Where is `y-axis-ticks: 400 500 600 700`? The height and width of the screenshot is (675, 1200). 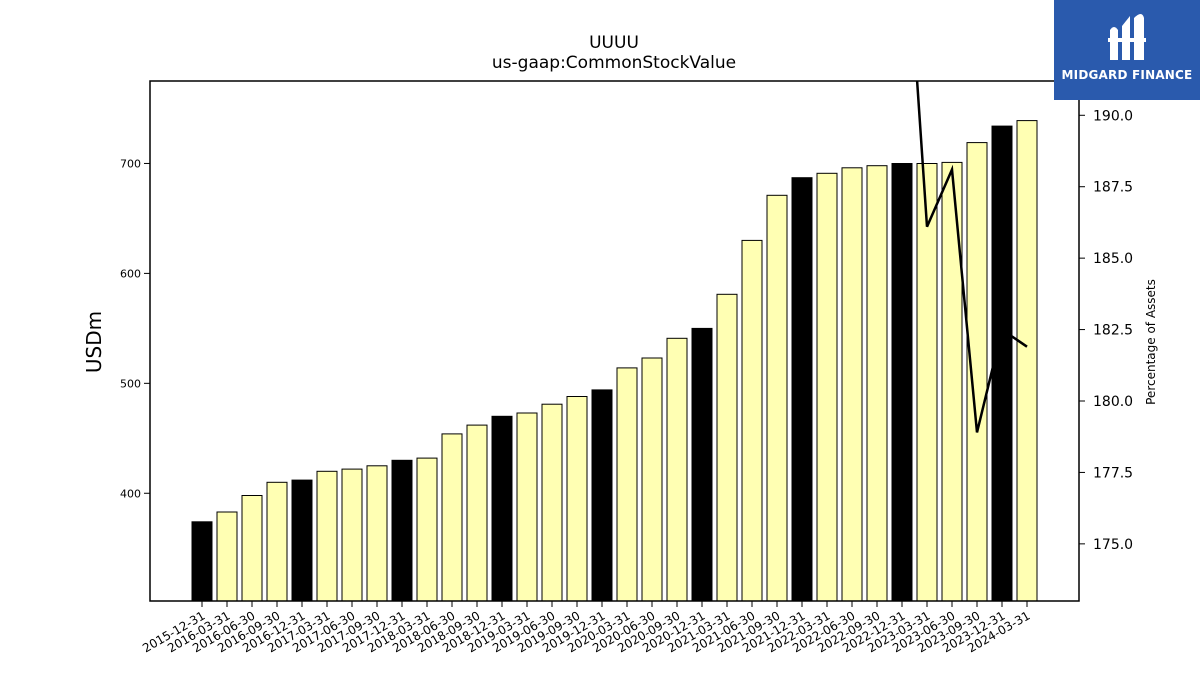 y-axis-ticks: 400 500 600 700 is located at coordinates (135, 328).